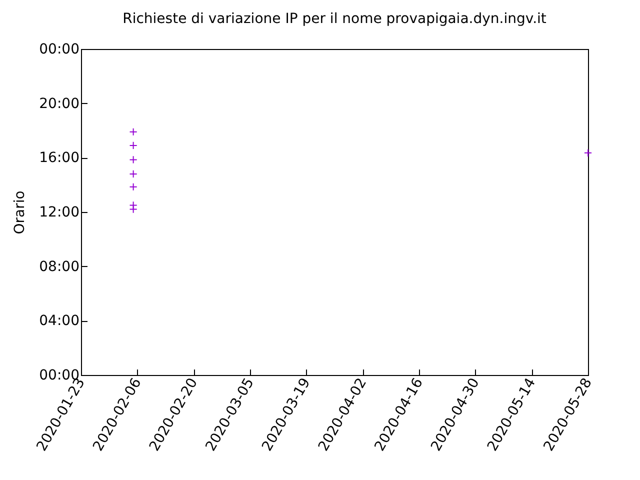 Image resolution: width=640 pixels, height=480 pixels. I want to click on y-tick-label: 12:00, so click(59, 212).